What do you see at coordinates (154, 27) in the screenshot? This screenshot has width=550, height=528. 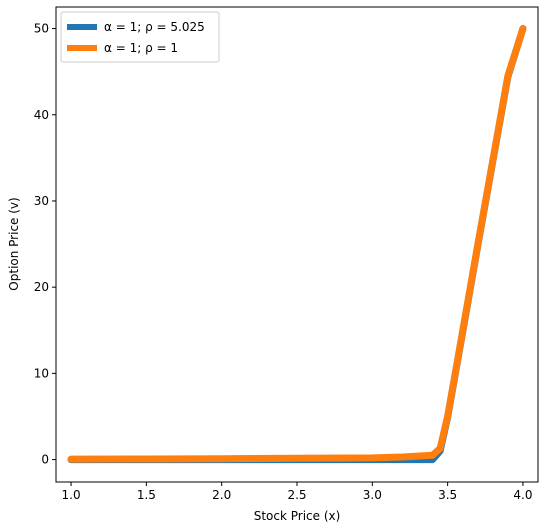 I see `legend-label-series-1: α = 1; ρ = 5.025` at bounding box center [154, 27].